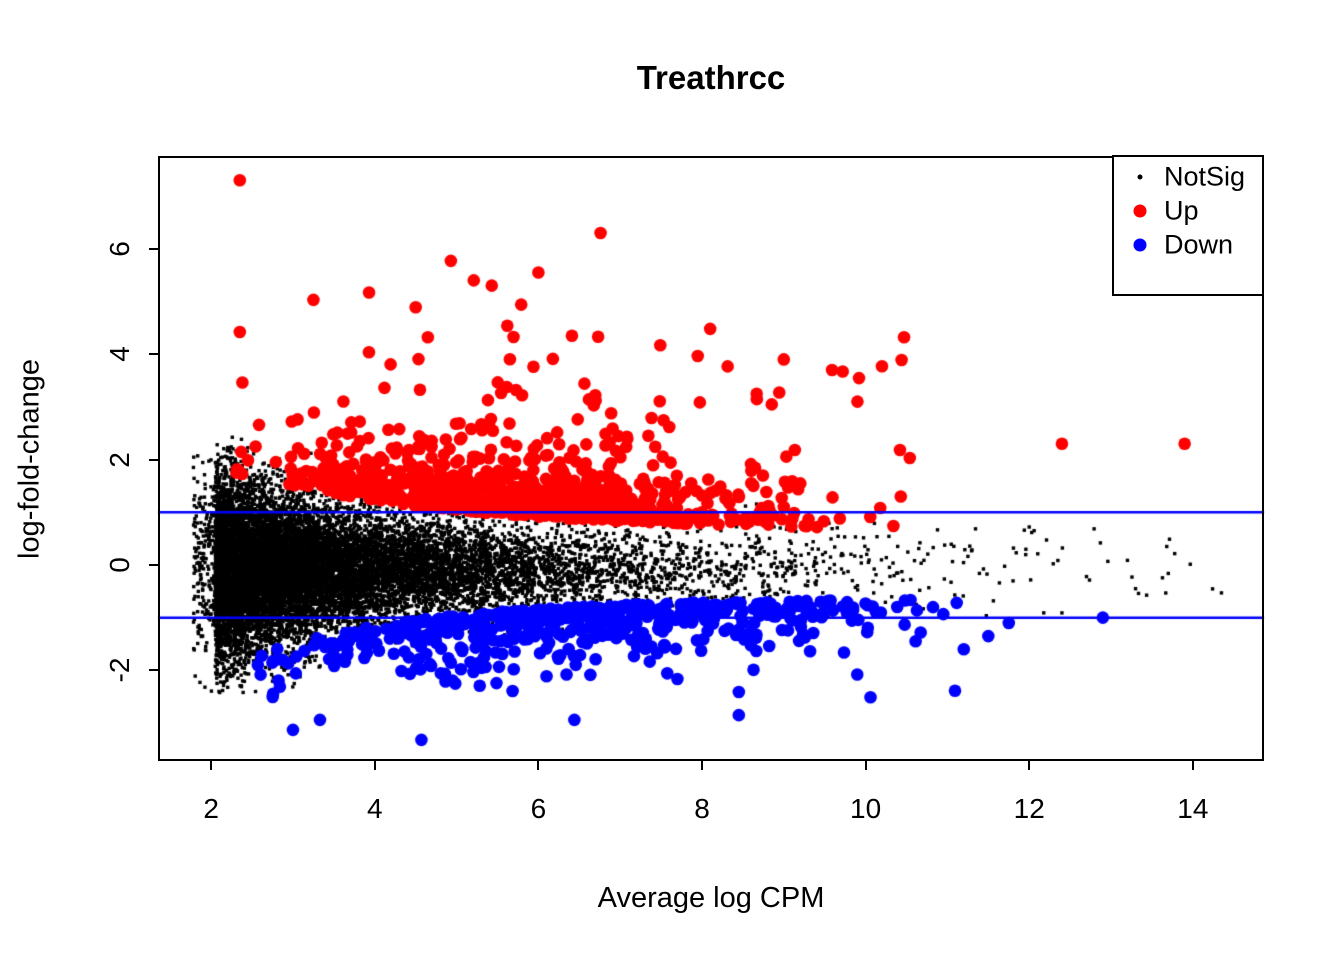 This screenshot has width=1344, height=960. Describe the element at coordinates (29, 459) in the screenshot. I see `y-axis-title: log-fold-change` at that location.